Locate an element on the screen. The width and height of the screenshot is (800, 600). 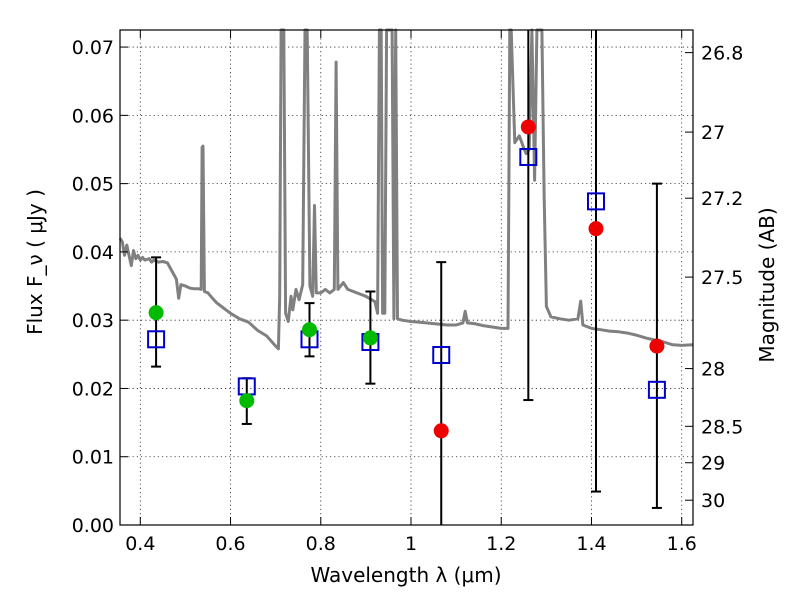
y-tick-label: 0.01 is located at coordinates (93, 458).